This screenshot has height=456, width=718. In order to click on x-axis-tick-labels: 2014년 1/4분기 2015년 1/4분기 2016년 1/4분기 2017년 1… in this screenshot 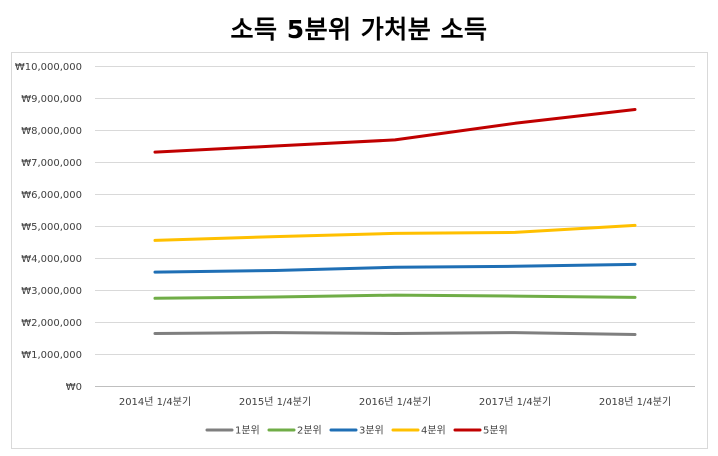, I will do `click(395, 402)`.